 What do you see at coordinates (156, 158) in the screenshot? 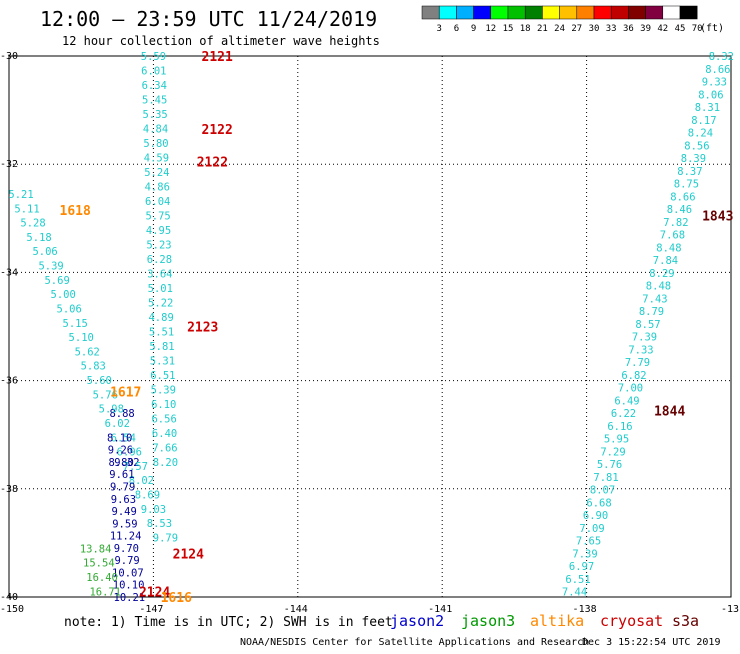
I see `wave-height-value: 4.59` at bounding box center [156, 158].